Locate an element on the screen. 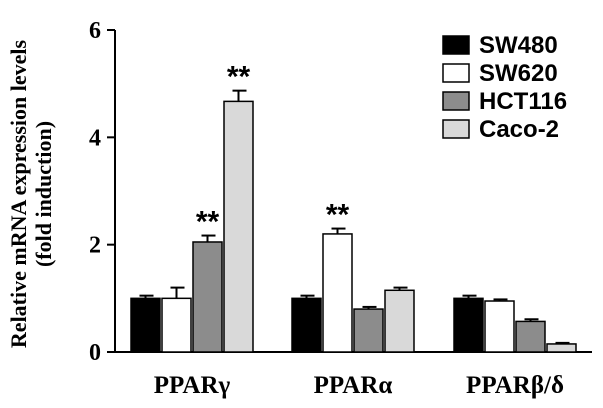 This screenshot has width=603, height=408. significance-annotations: ** ** ** is located at coordinates (273, 150).